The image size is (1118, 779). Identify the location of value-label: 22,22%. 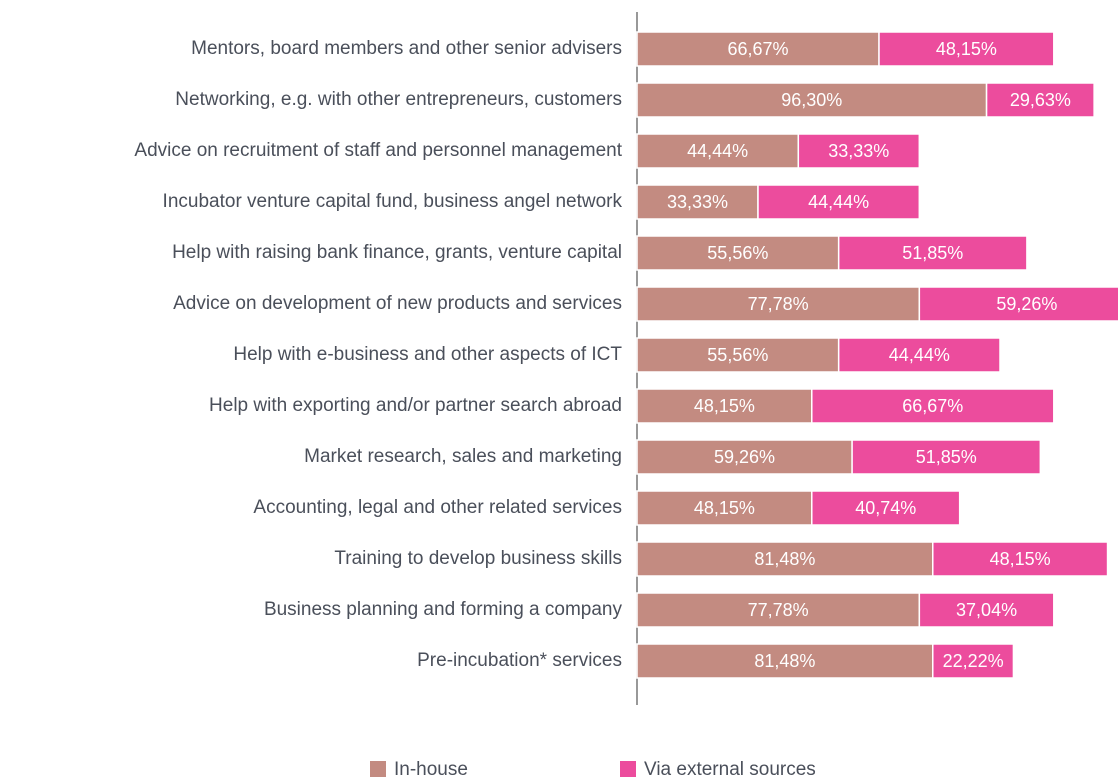
(973, 661).